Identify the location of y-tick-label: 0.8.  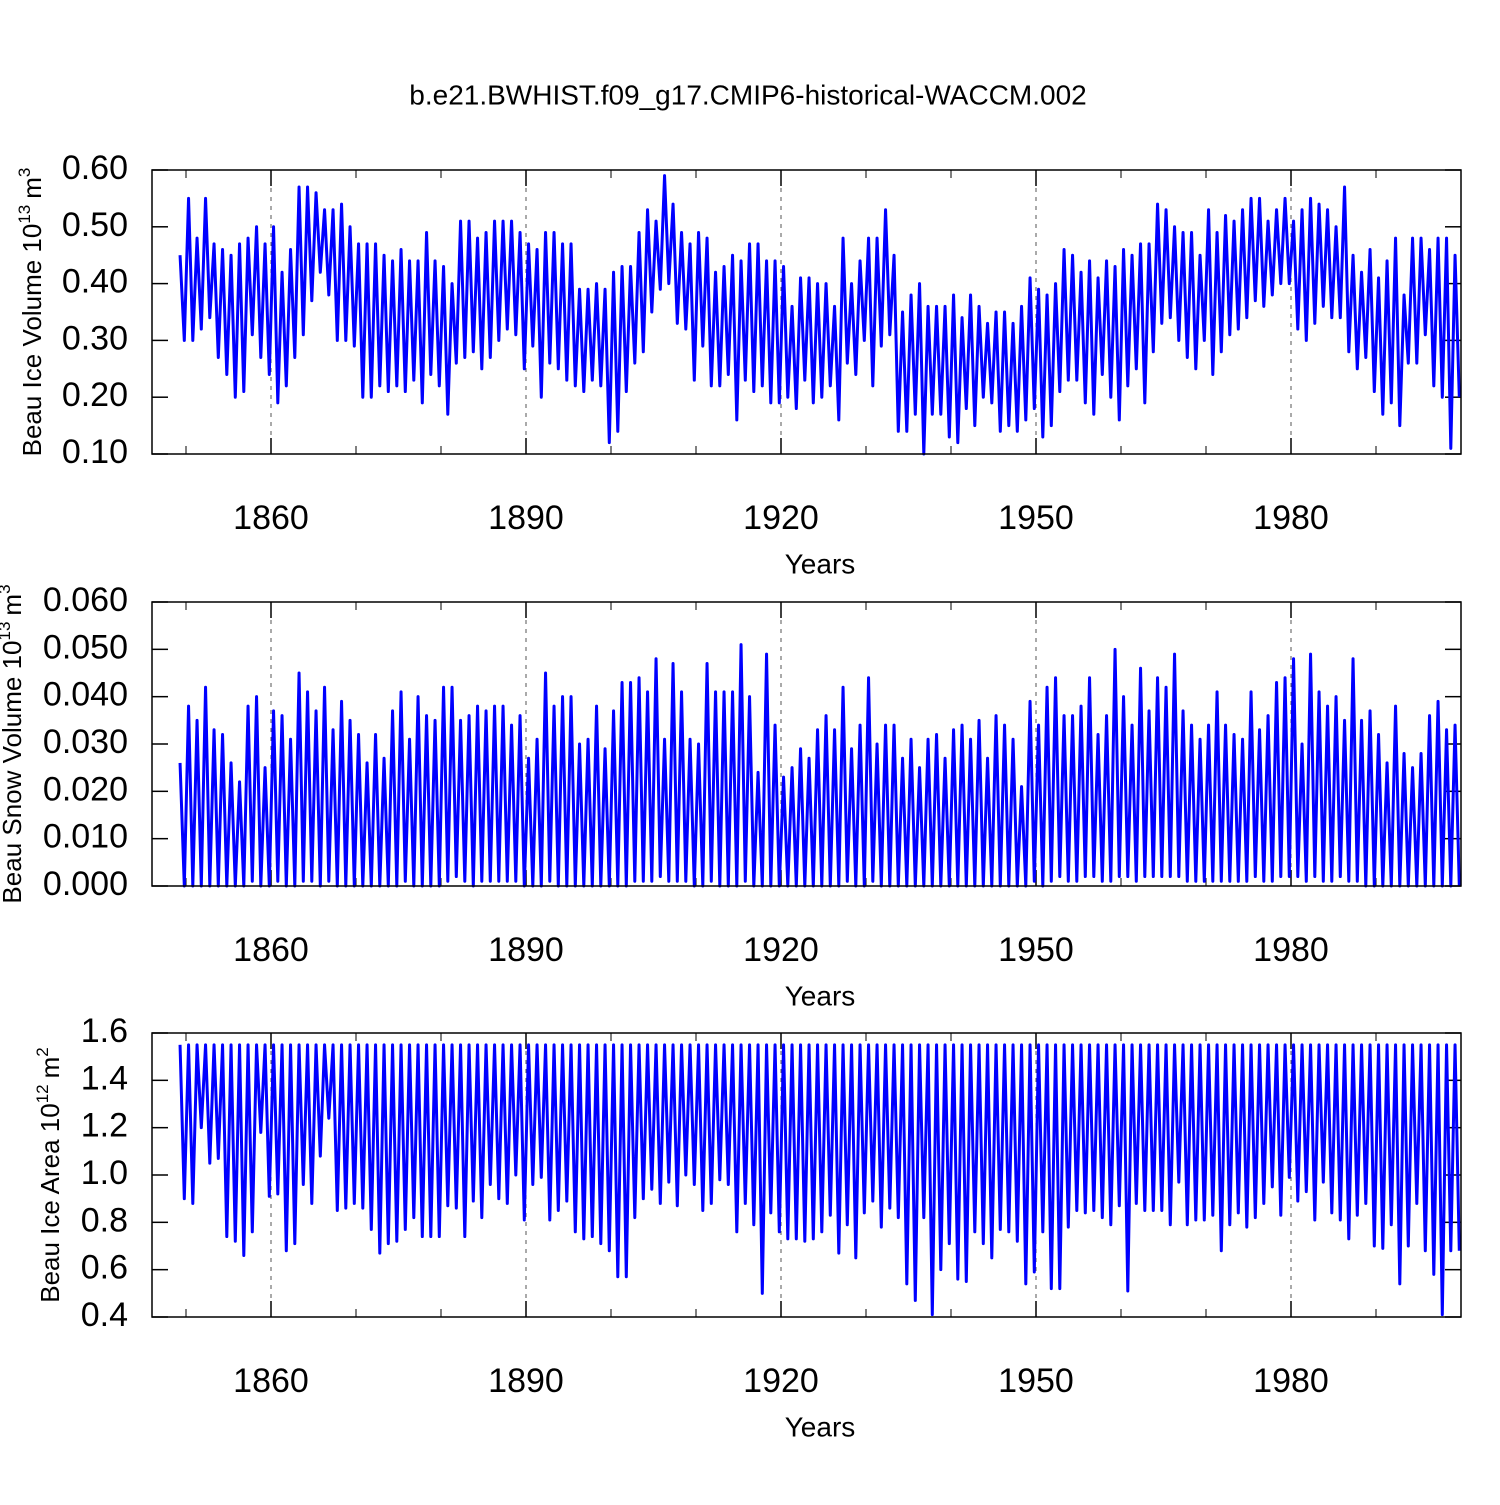
(104, 1220).